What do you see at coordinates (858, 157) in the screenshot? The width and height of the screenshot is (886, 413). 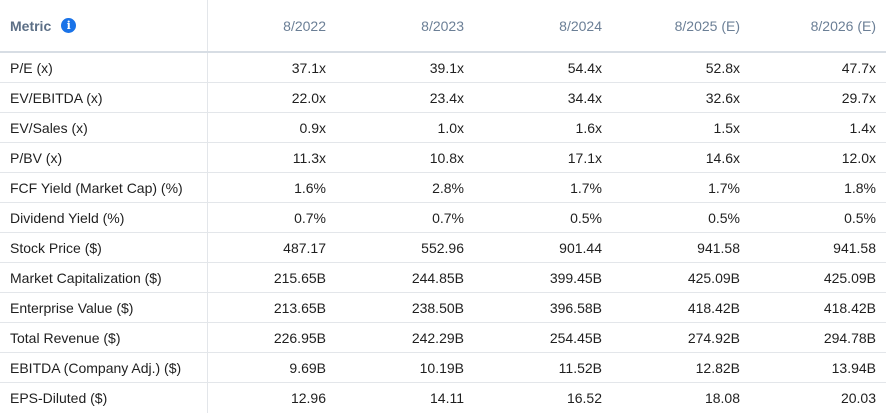 I see `value-cell: 12.0x` at bounding box center [858, 157].